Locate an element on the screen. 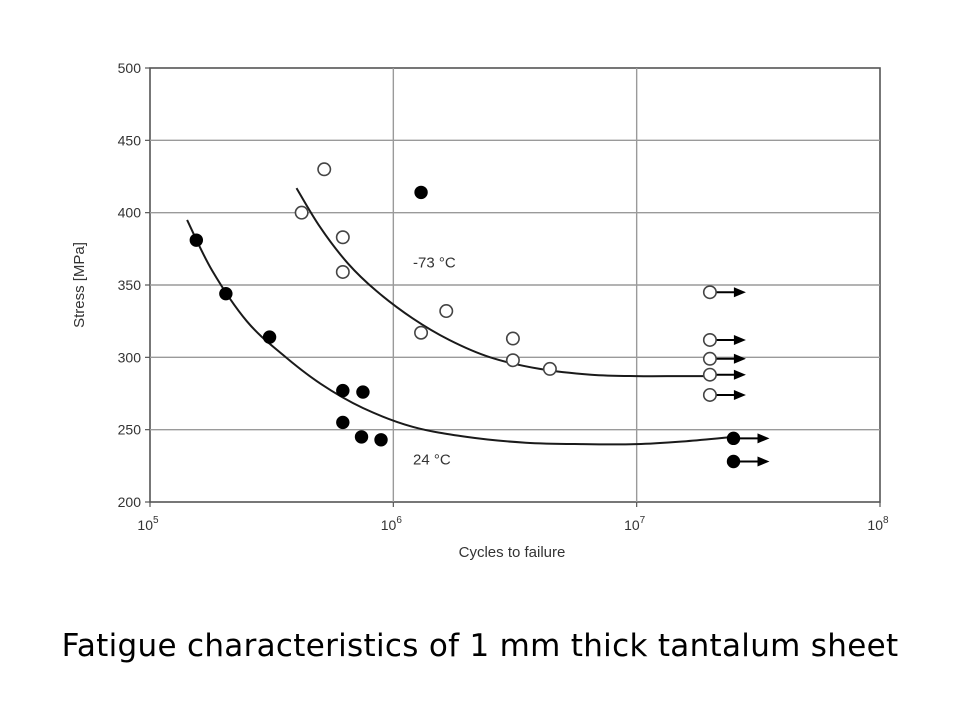 The height and width of the screenshot is (720, 960). y-tick-label: 250 is located at coordinates (130, 430).